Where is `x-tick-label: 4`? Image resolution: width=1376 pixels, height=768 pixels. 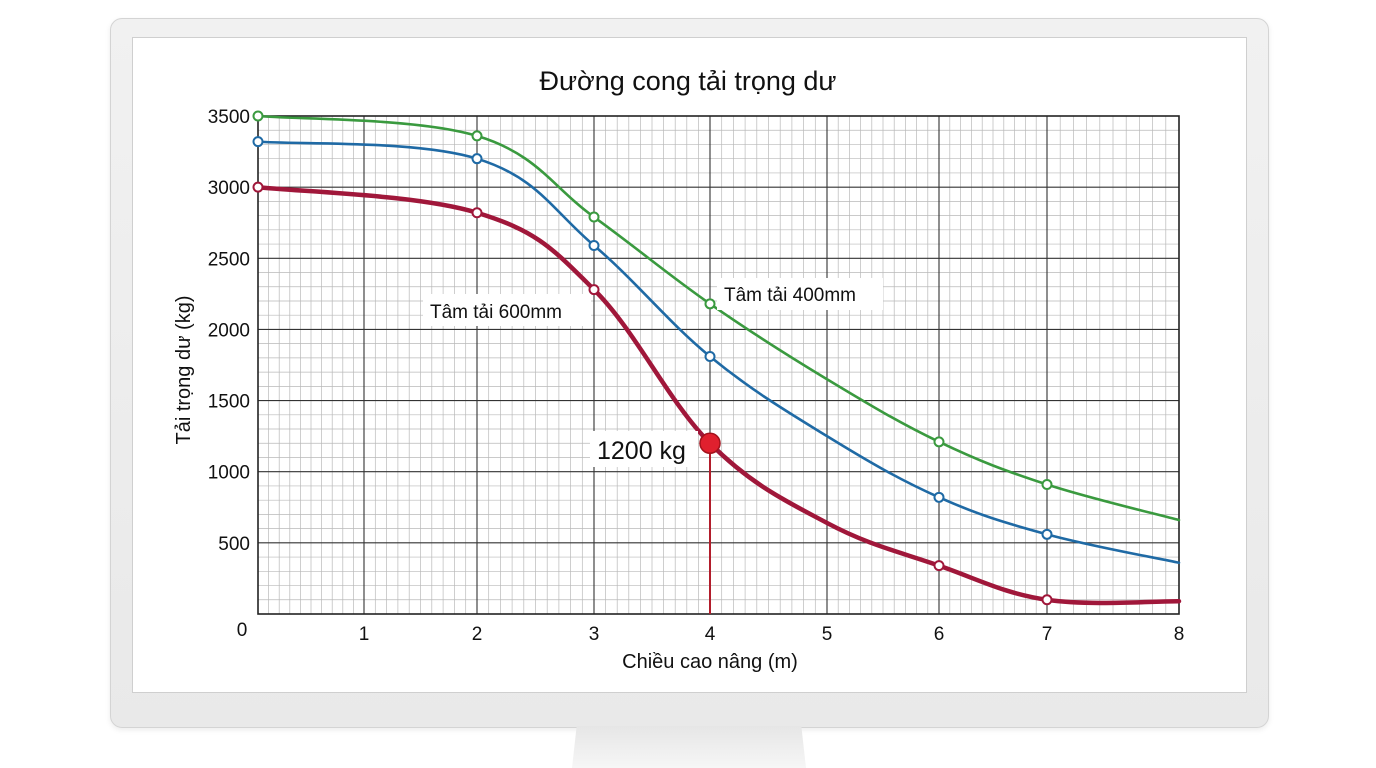 x-tick-label: 4 is located at coordinates (710, 634).